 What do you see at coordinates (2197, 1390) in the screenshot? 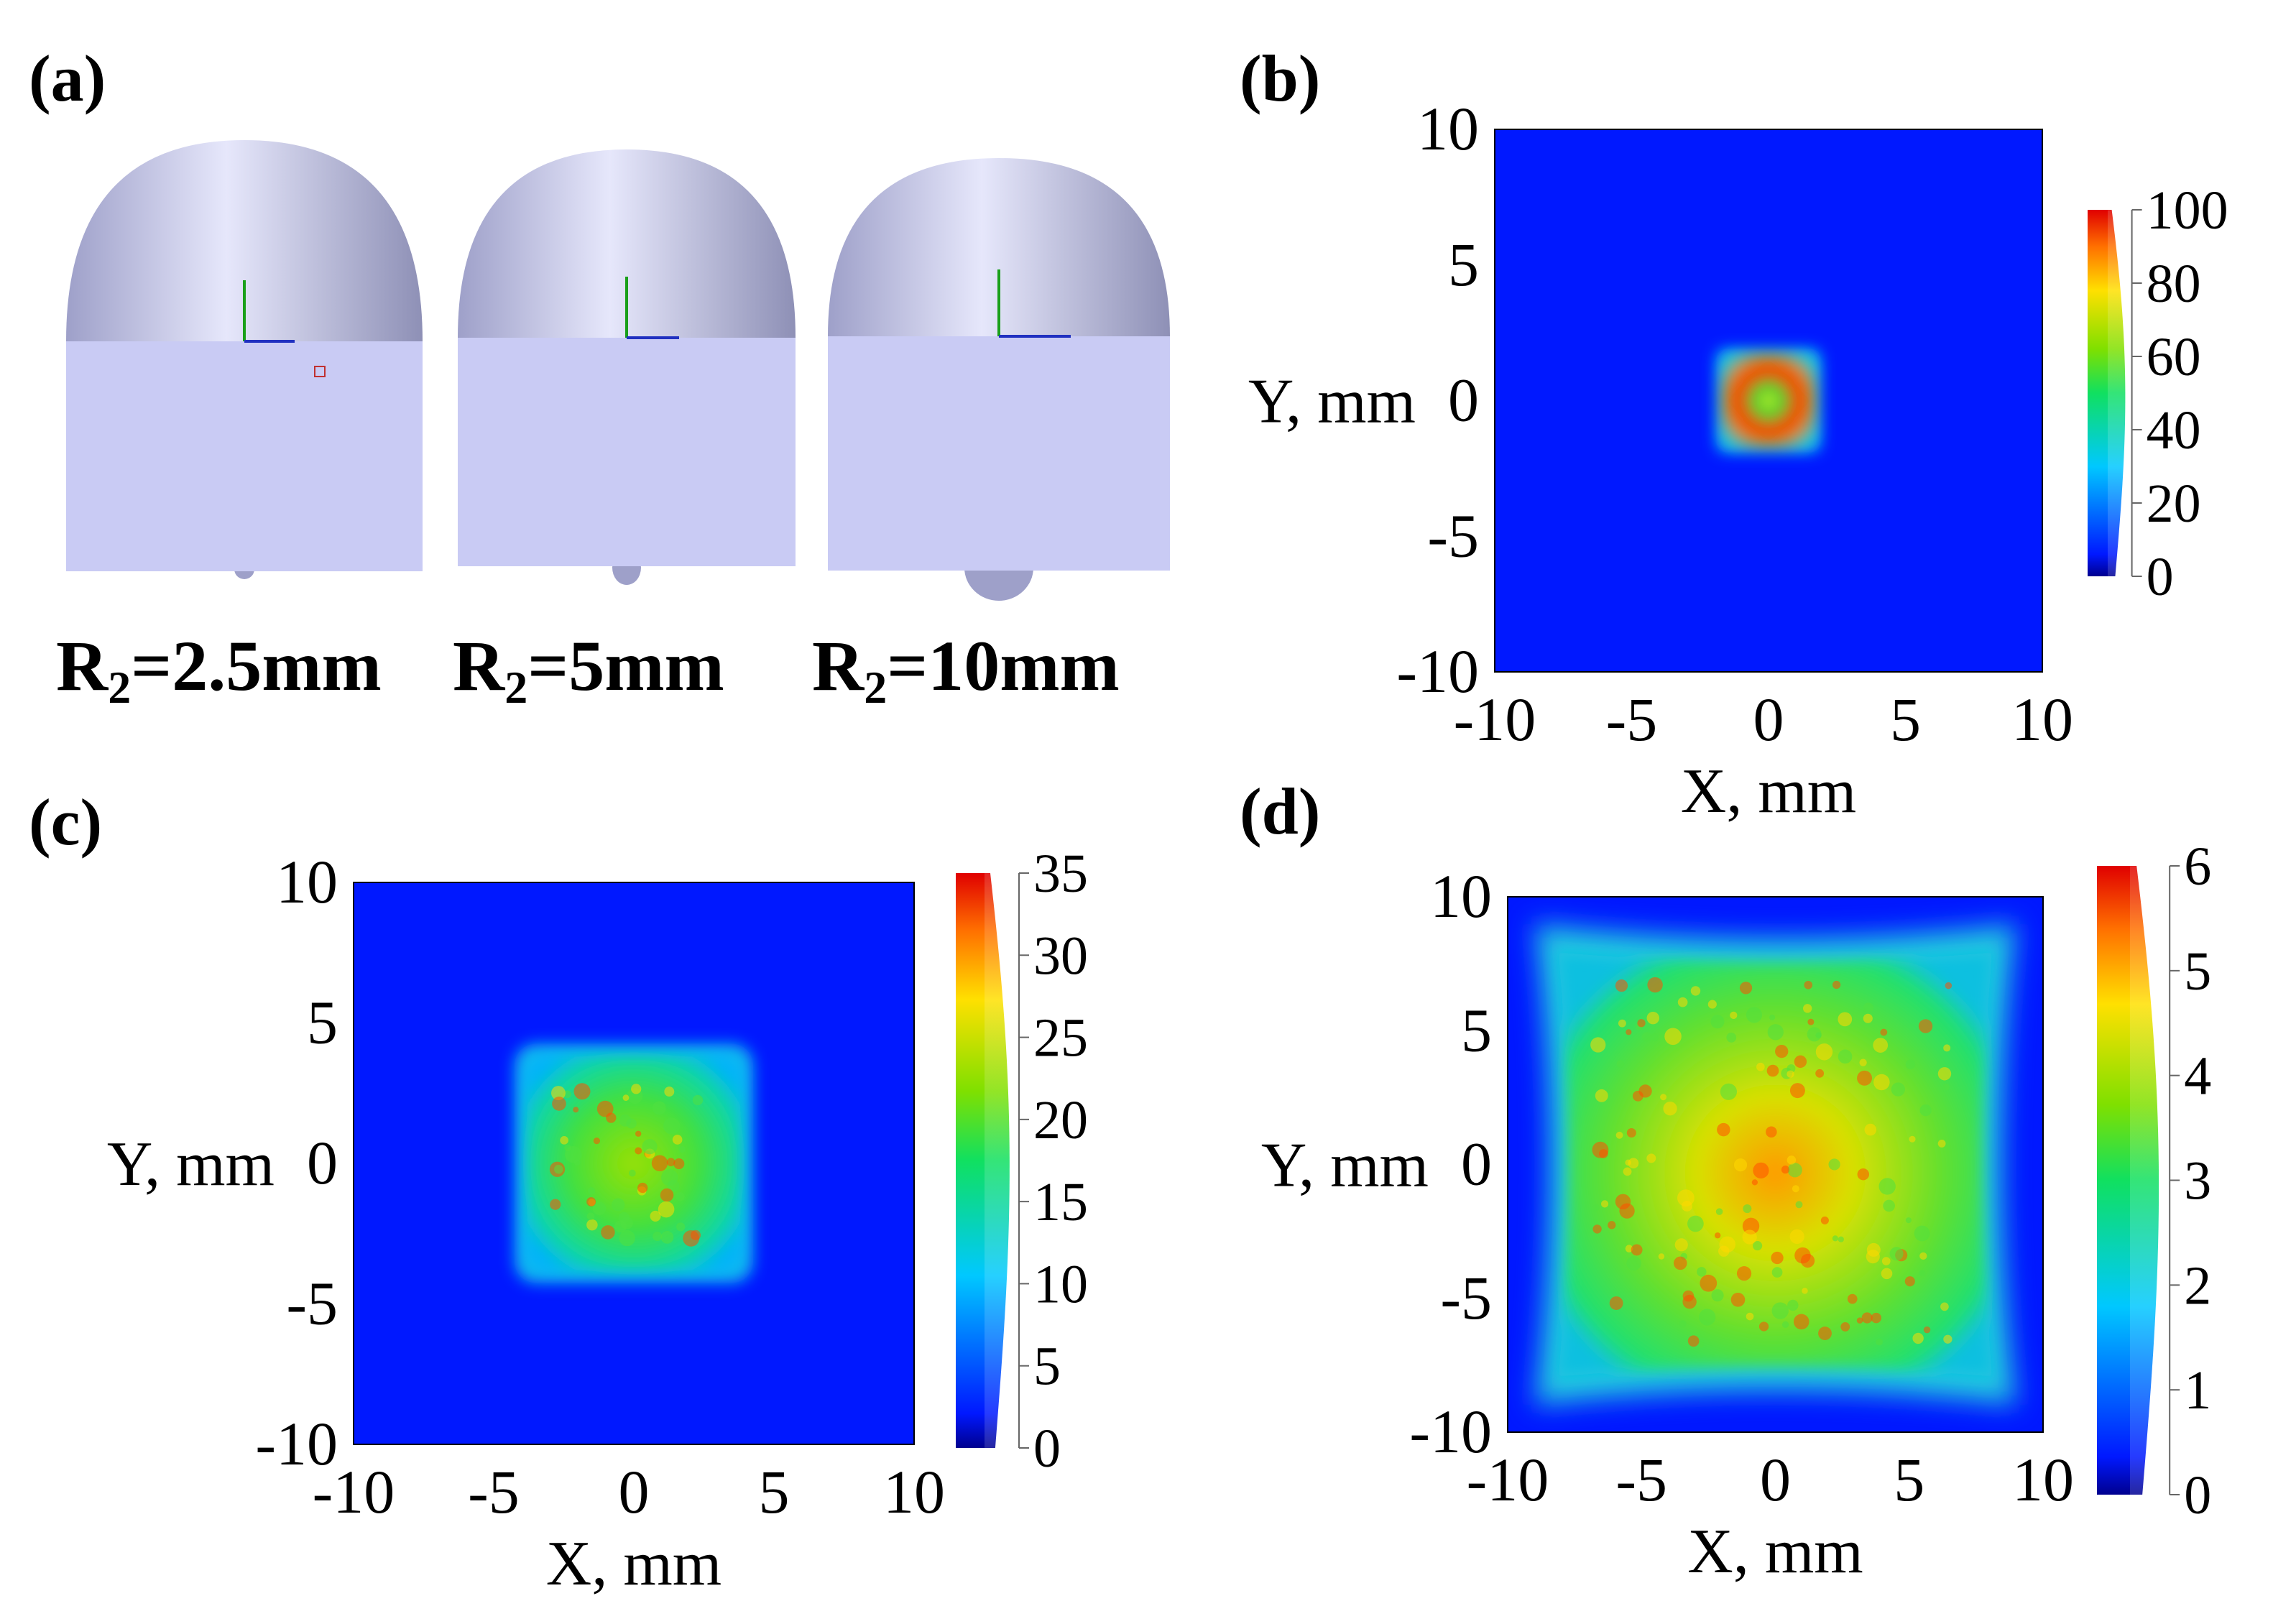
I see `colorbar-tick-label: 1` at bounding box center [2197, 1390].